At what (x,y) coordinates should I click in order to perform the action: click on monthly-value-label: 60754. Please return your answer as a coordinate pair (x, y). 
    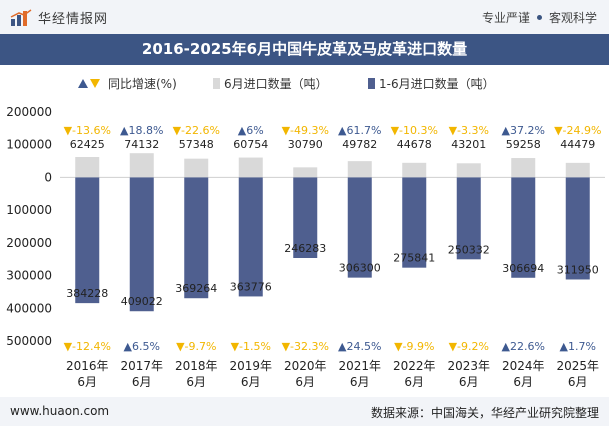
    Looking at the image, I should click on (250, 144).